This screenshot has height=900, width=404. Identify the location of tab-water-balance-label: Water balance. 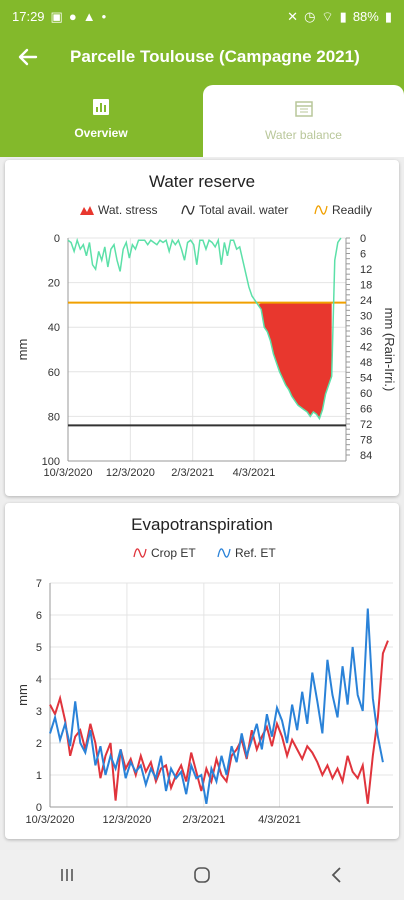
(303, 135).